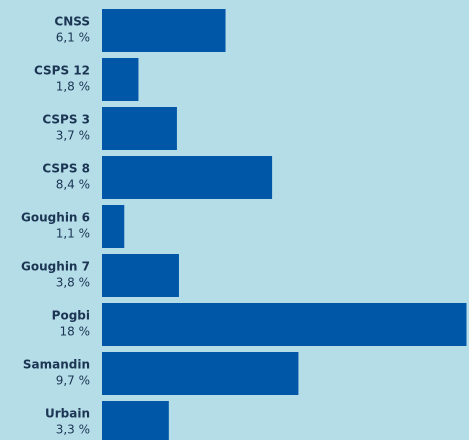  What do you see at coordinates (73, 234) in the screenshot?
I see `value-label: 1,1 %` at bounding box center [73, 234].